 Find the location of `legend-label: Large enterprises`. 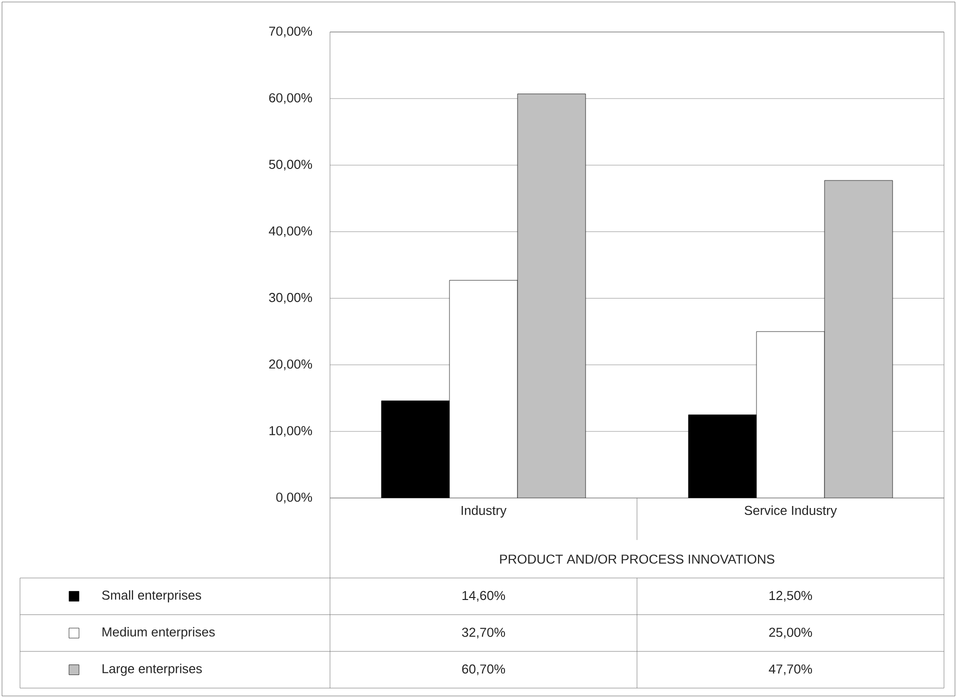

legend-label: Large enterprises is located at coordinates (152, 670).